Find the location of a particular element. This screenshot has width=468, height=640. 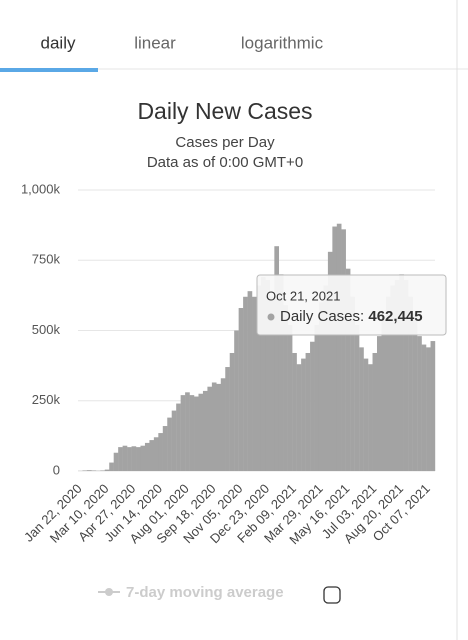

y-tick-label: 1,000k is located at coordinates (41, 188).